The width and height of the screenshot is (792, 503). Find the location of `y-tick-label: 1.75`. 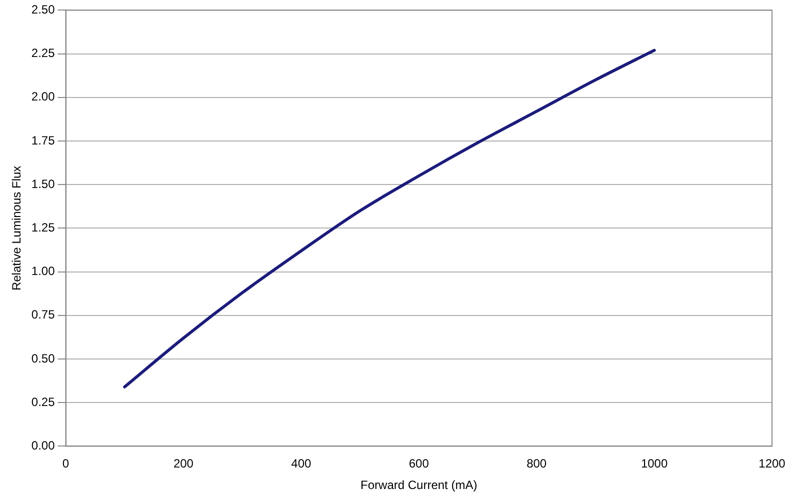

y-tick-label: 1.75 is located at coordinates (43, 140).